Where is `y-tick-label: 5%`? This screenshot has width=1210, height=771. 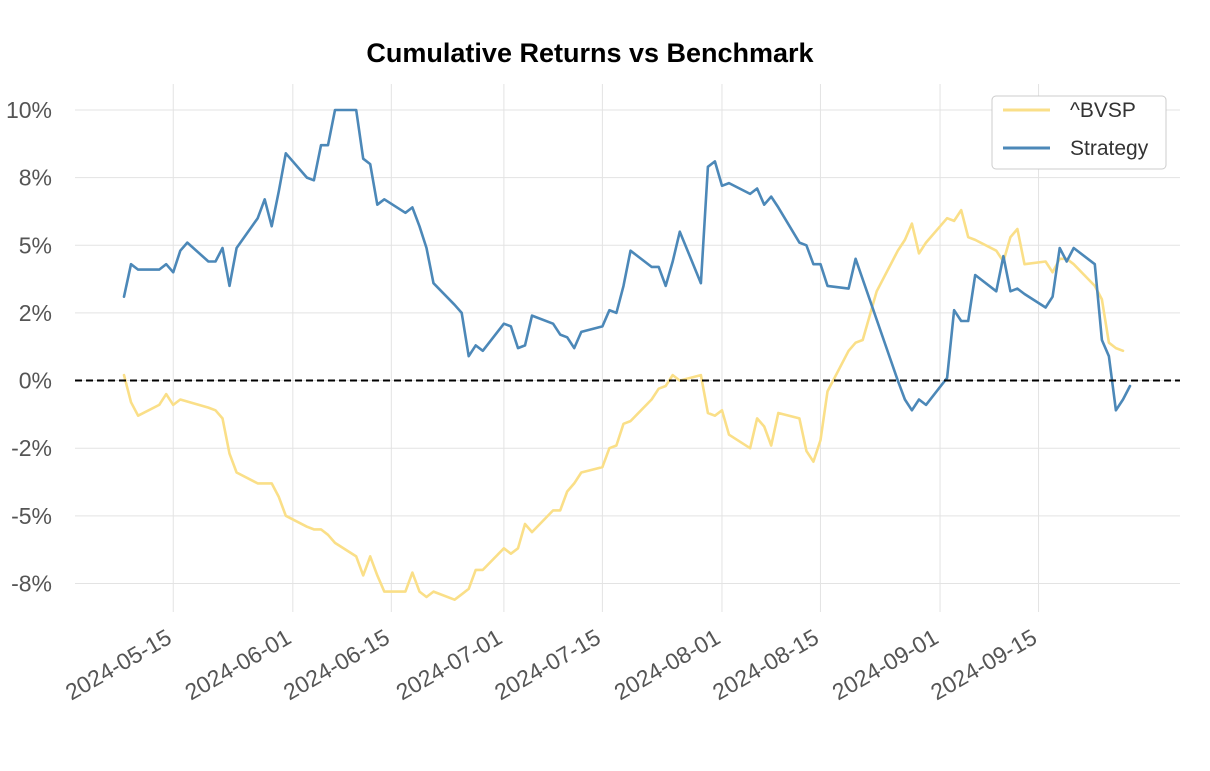 y-tick-label: 5% is located at coordinates (35, 245).